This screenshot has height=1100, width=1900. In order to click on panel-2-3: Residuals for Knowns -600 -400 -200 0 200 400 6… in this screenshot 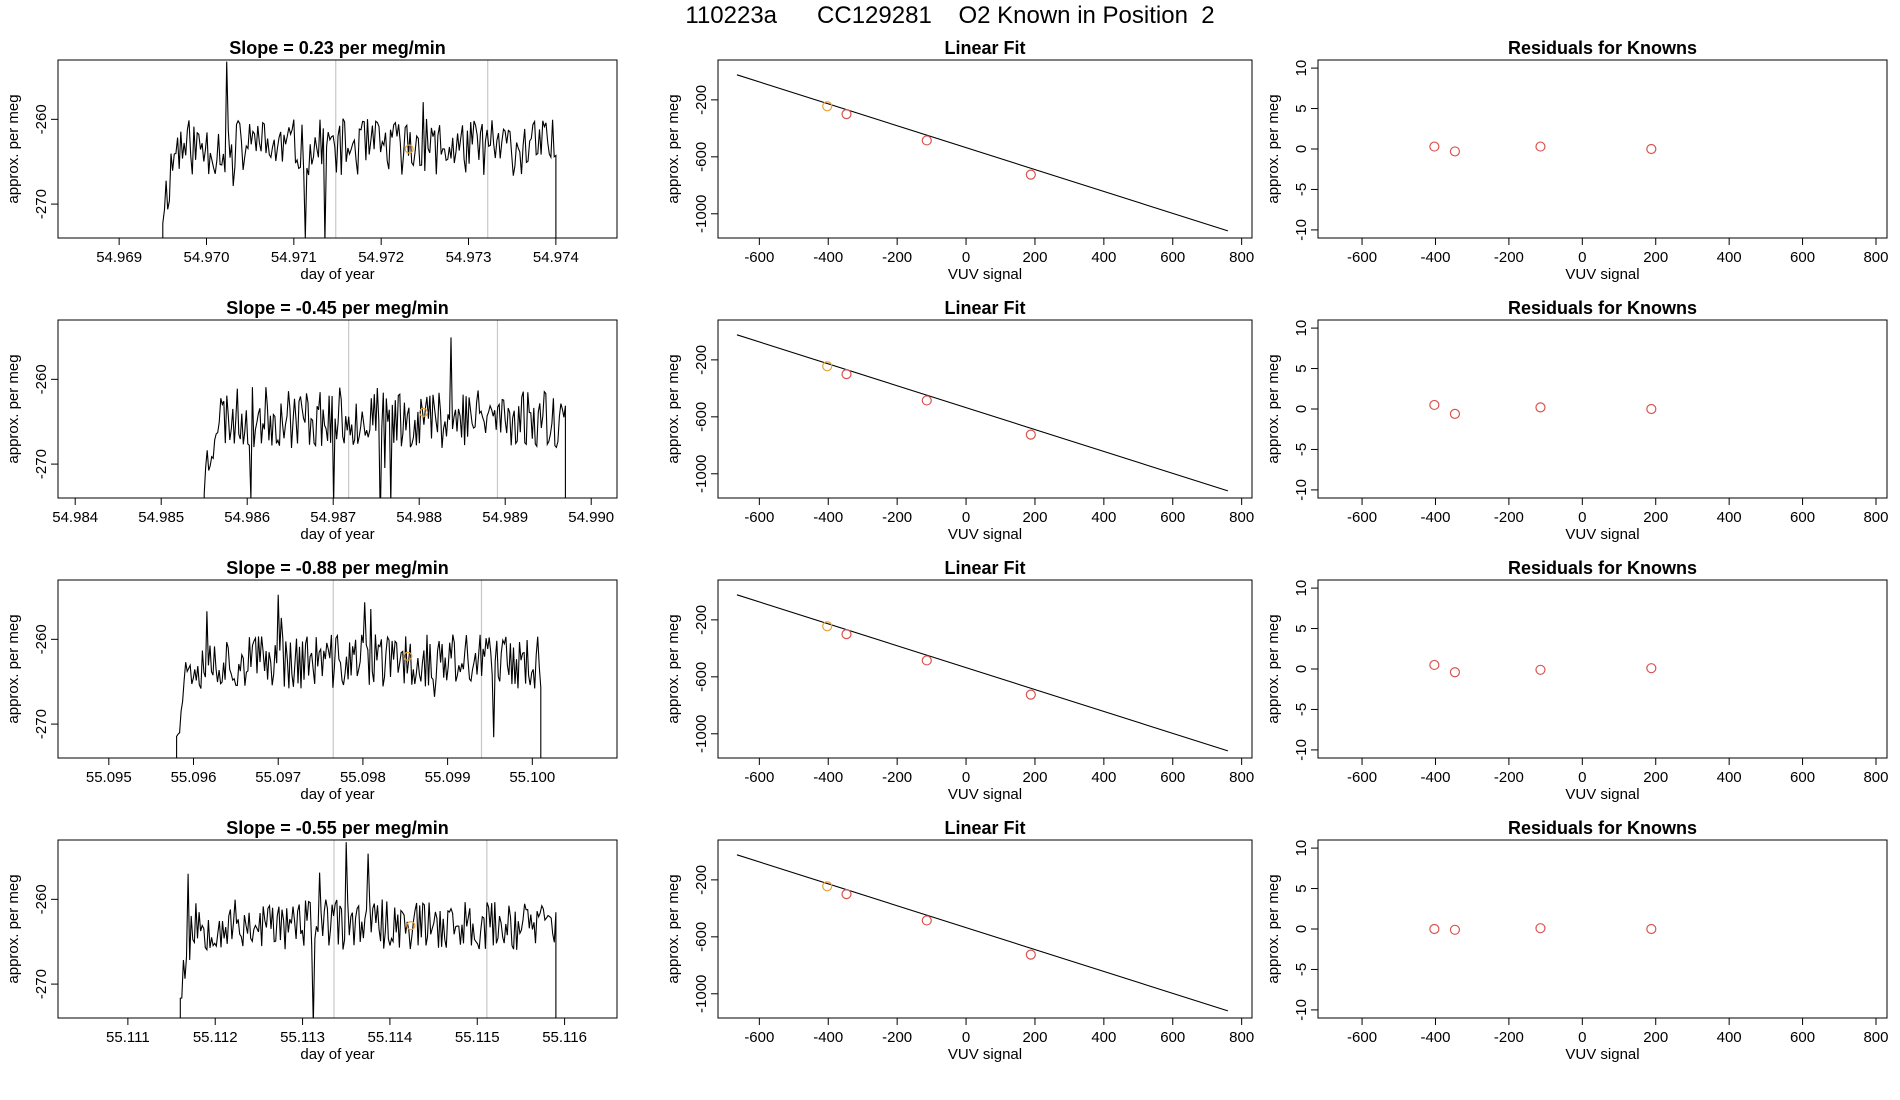, I will do `click(1577, 420)`.